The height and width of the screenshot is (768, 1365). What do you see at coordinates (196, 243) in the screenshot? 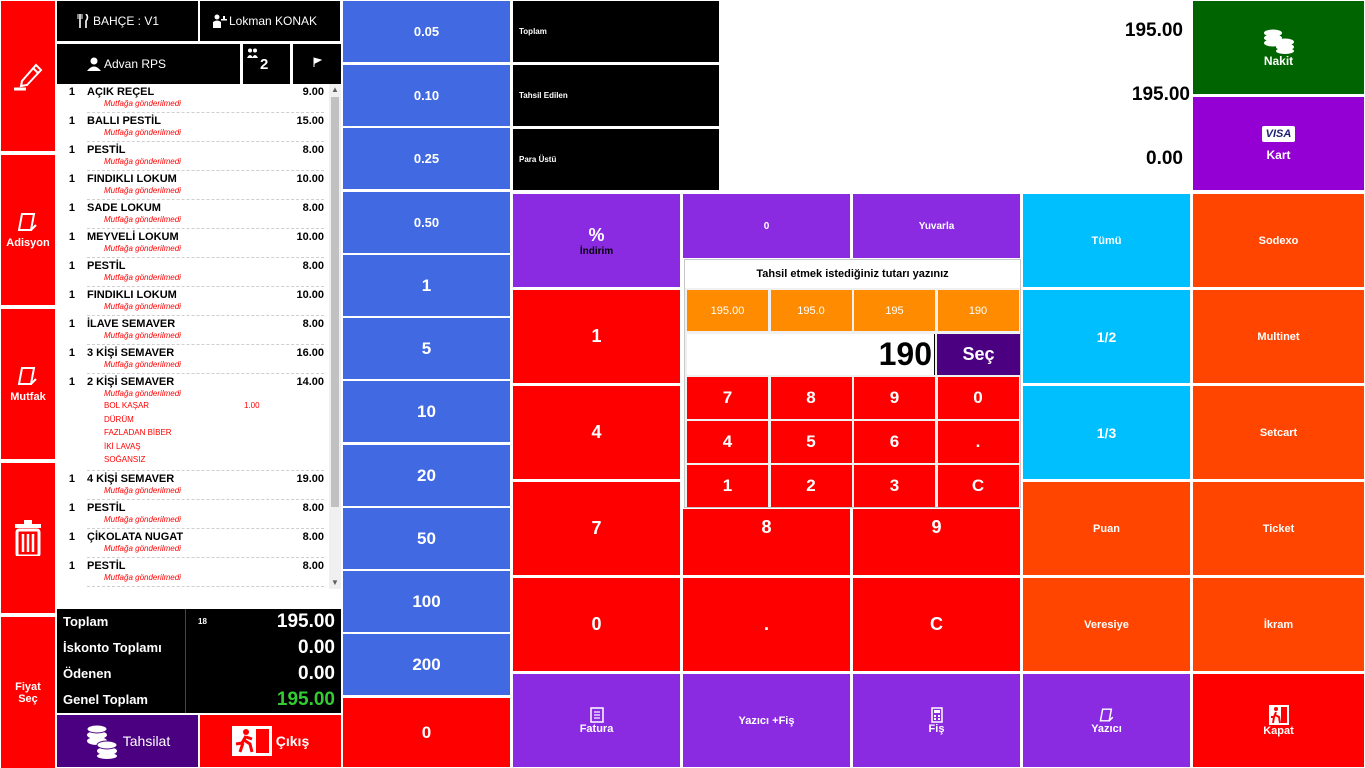
I see `list-item: 1 MEYVELİ LOKUM 10.00 Mutfağa gönderilmedi` at bounding box center [196, 243].